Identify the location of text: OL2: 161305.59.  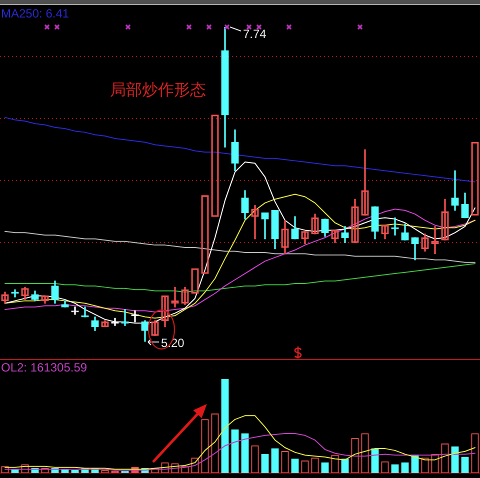
(44, 367).